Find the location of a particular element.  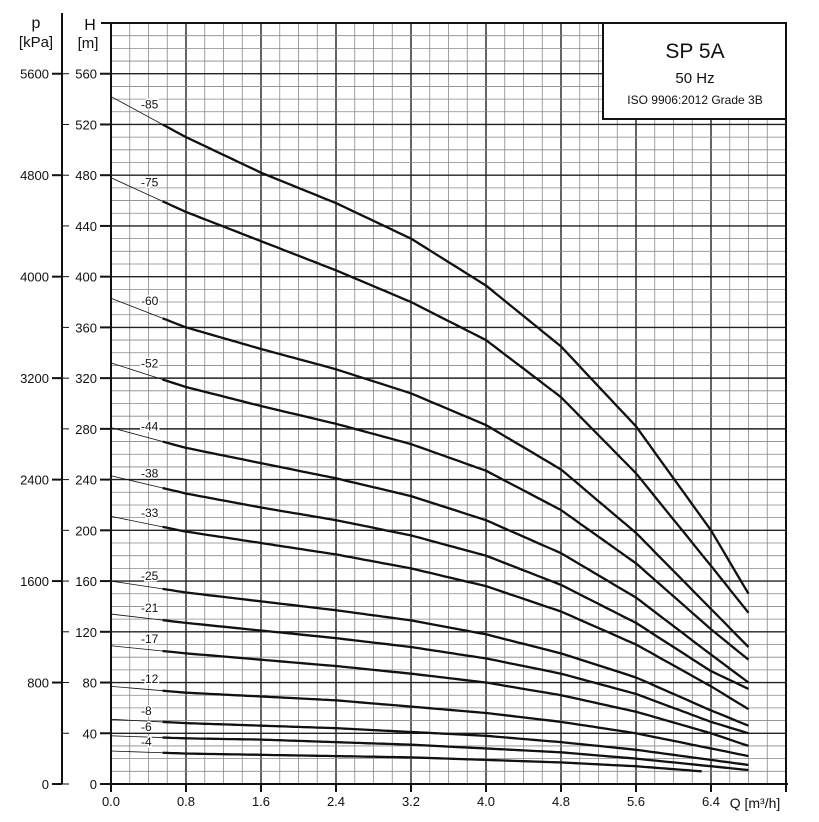

curve--17 is located at coordinates (455, 698).